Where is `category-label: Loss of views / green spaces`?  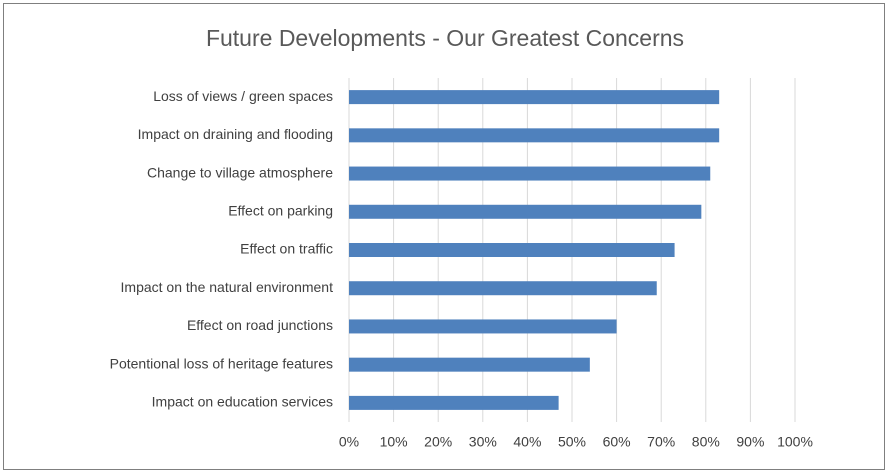 category-label: Loss of views / green spaces is located at coordinates (243, 96).